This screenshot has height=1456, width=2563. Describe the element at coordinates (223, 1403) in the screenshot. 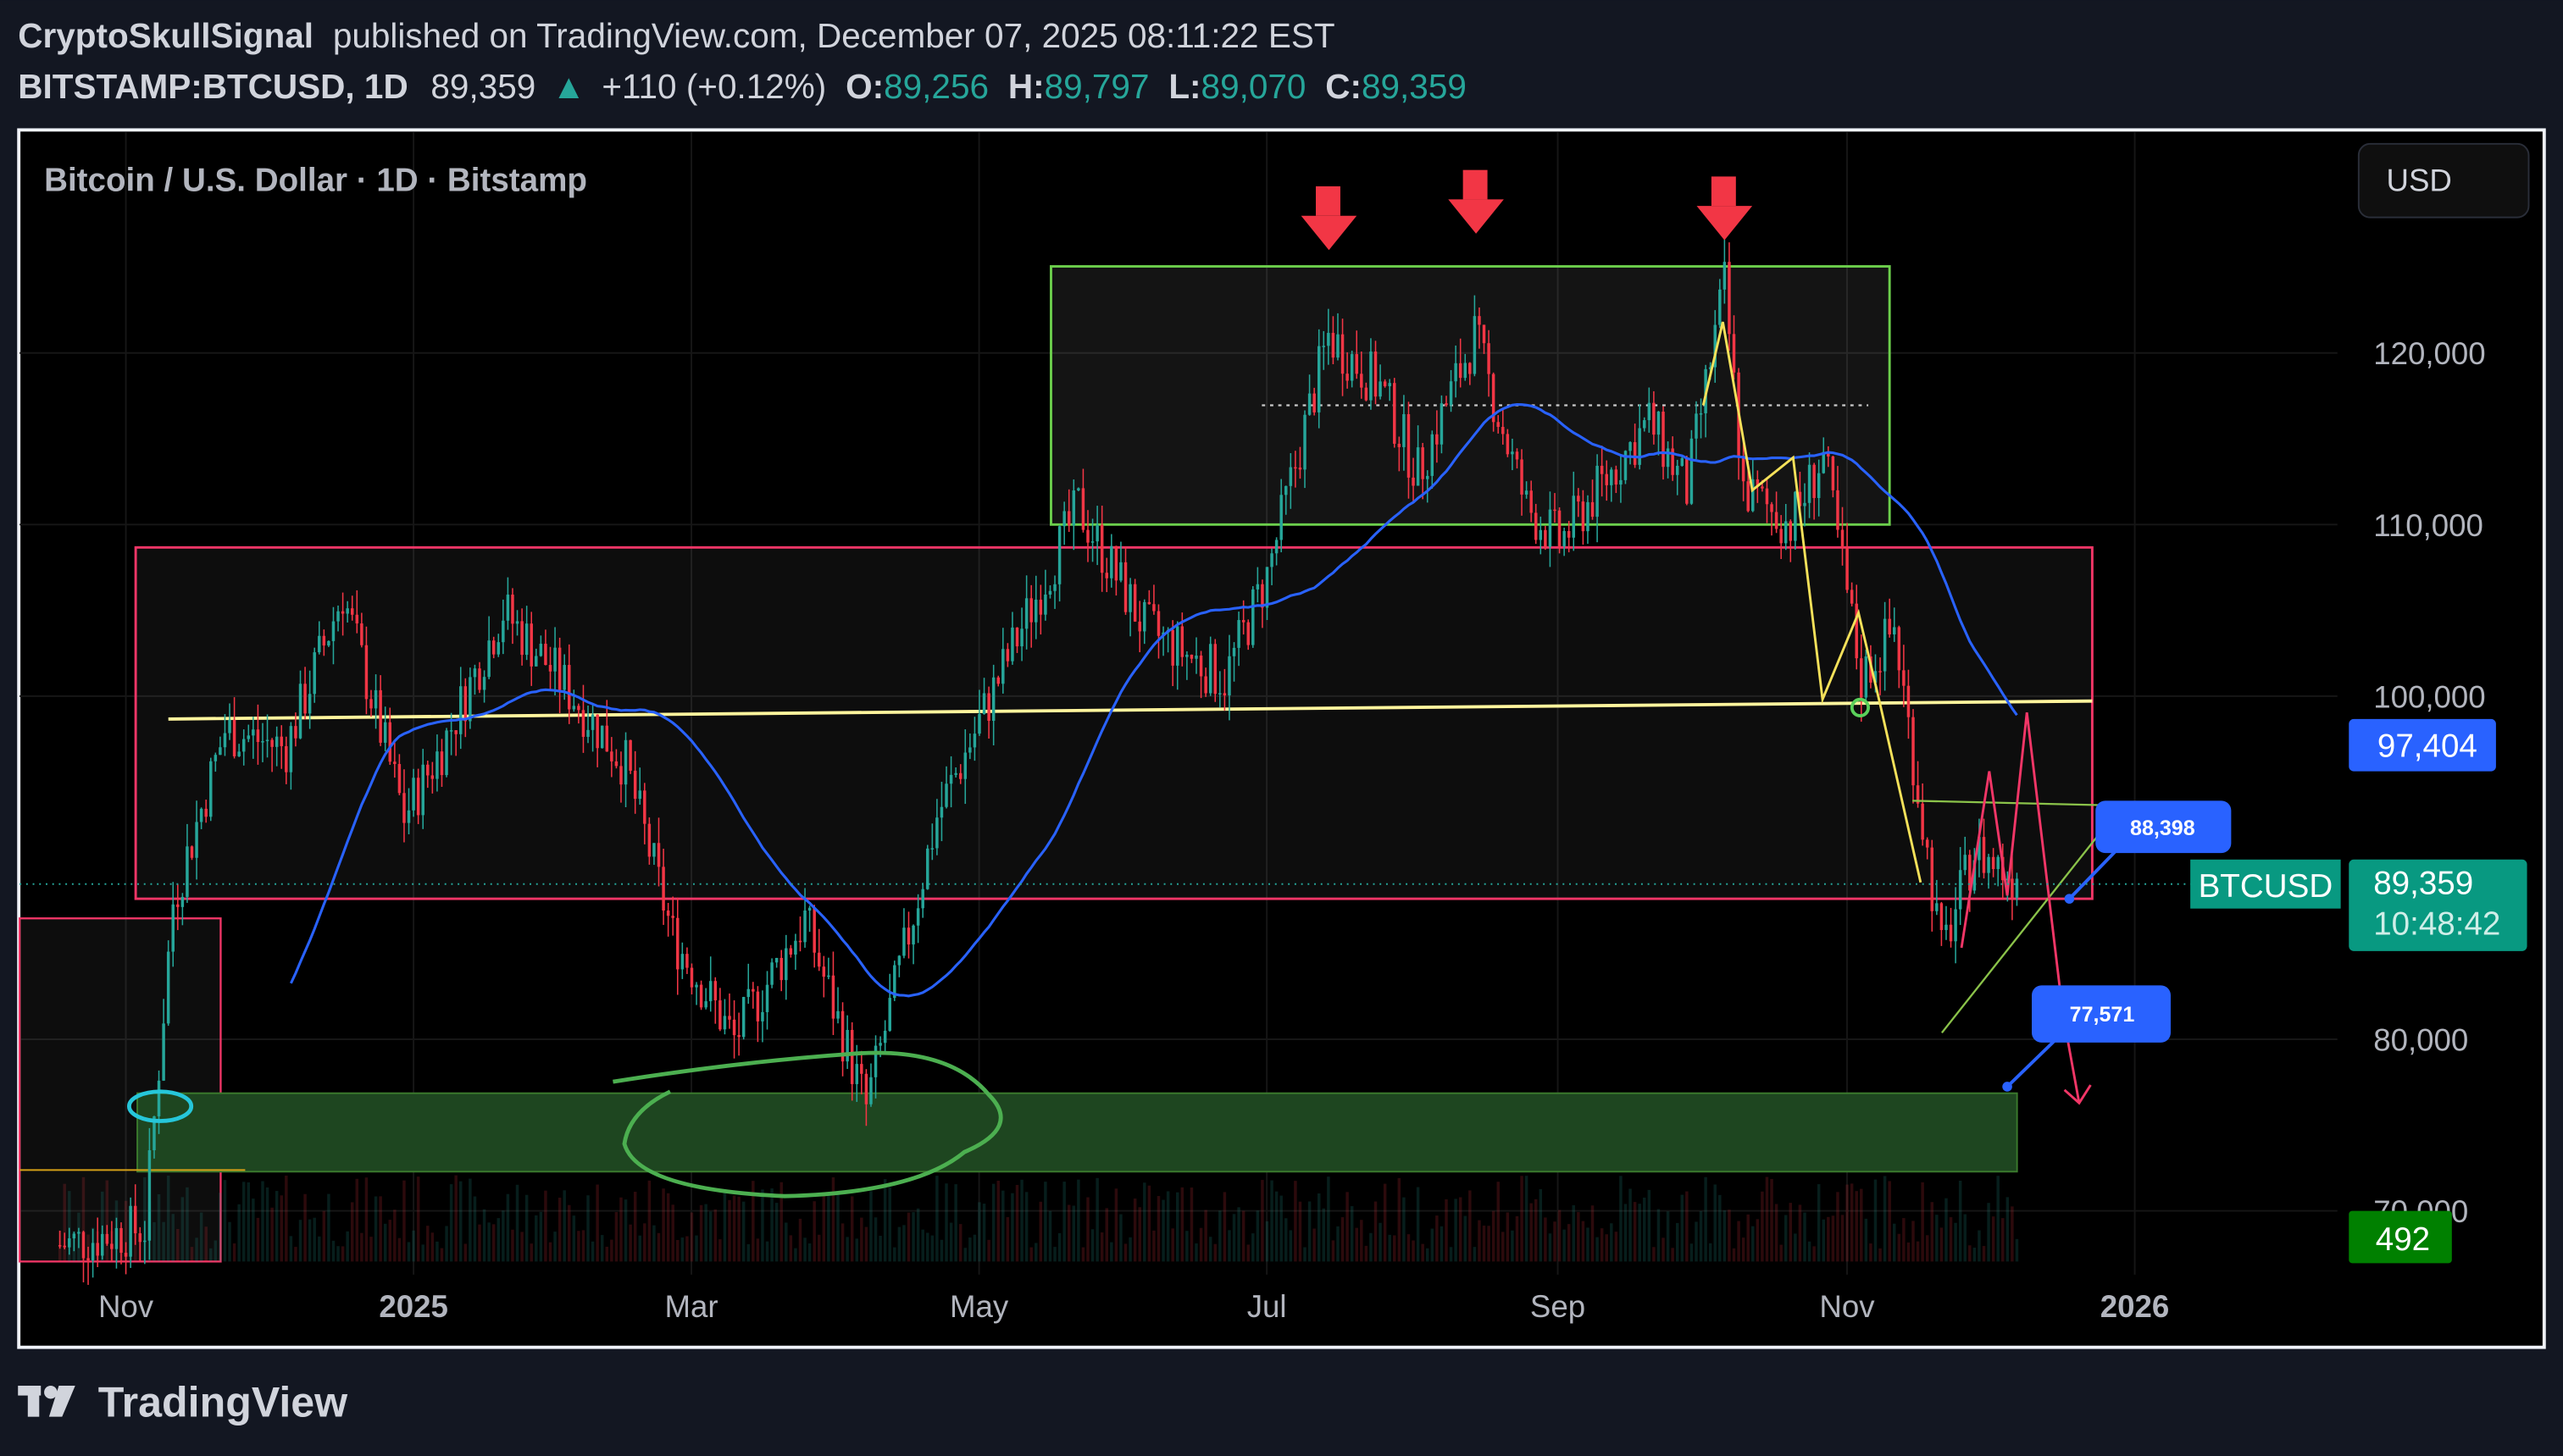

I see `tradingview-brand: TradingView` at that location.